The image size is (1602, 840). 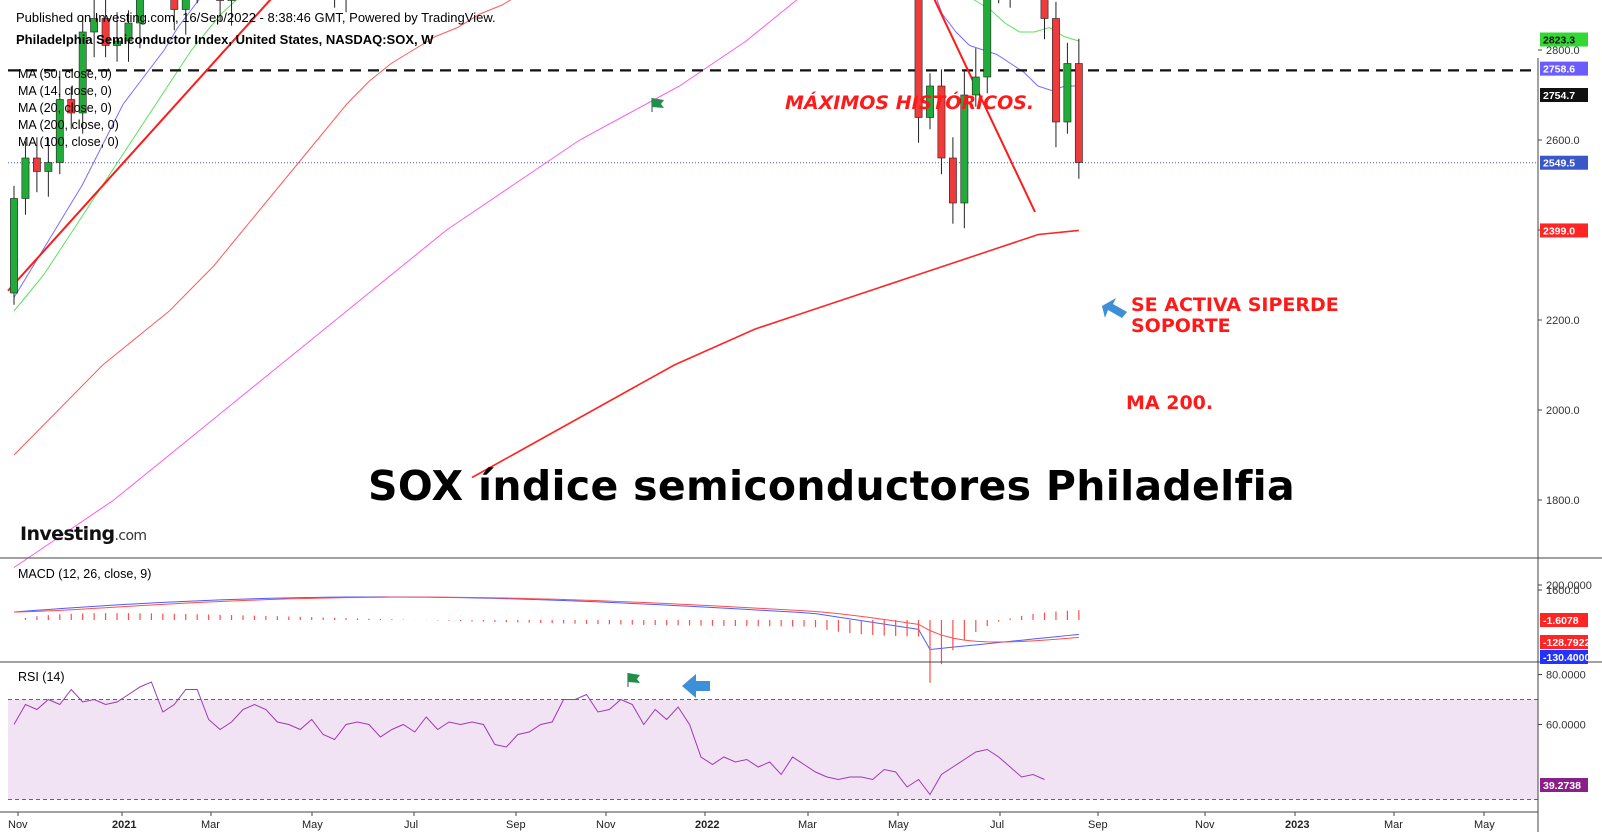 I want to click on annotation-support-line1: SE ACTIVA SIPERDE, so click(x=1235, y=305).